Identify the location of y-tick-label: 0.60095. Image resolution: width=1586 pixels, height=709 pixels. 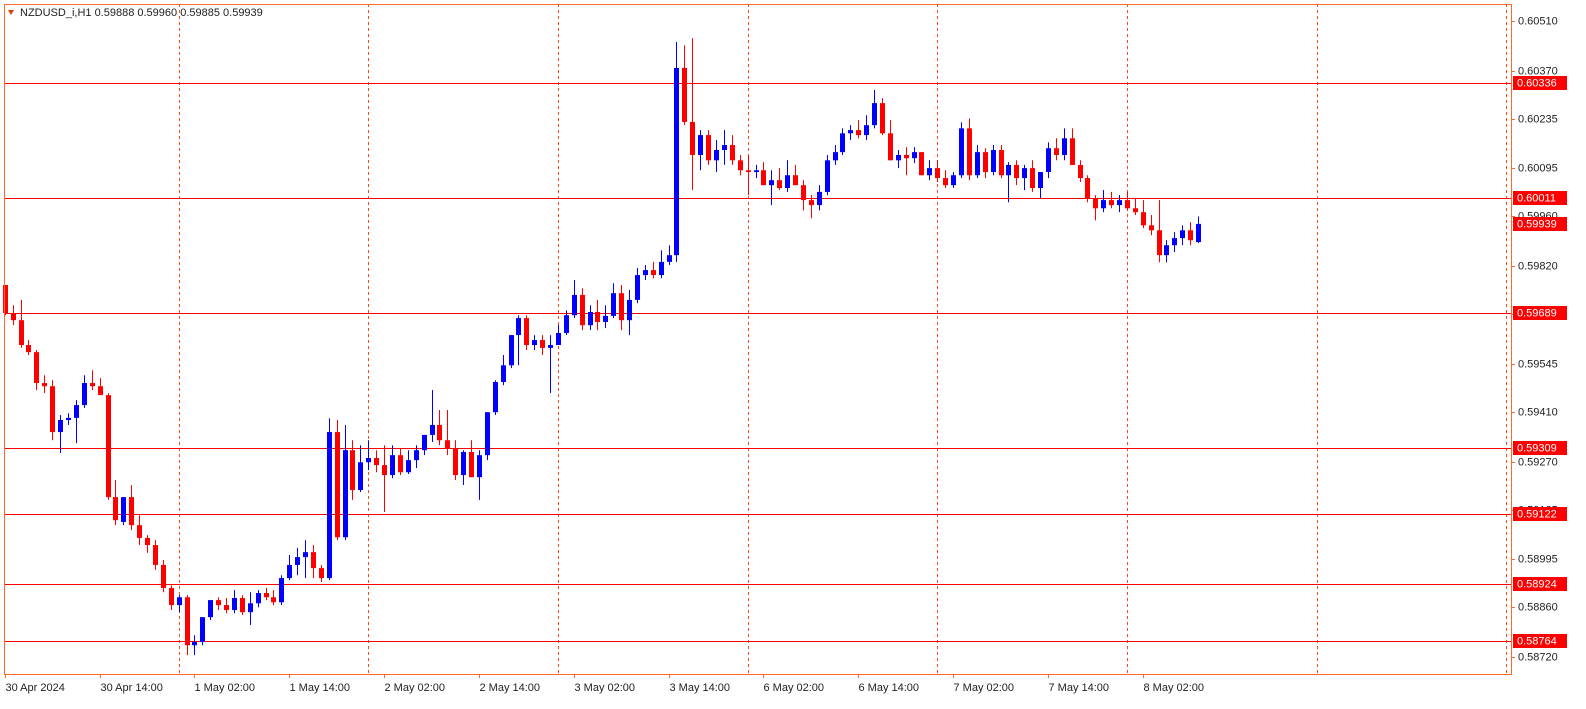
(1538, 168).